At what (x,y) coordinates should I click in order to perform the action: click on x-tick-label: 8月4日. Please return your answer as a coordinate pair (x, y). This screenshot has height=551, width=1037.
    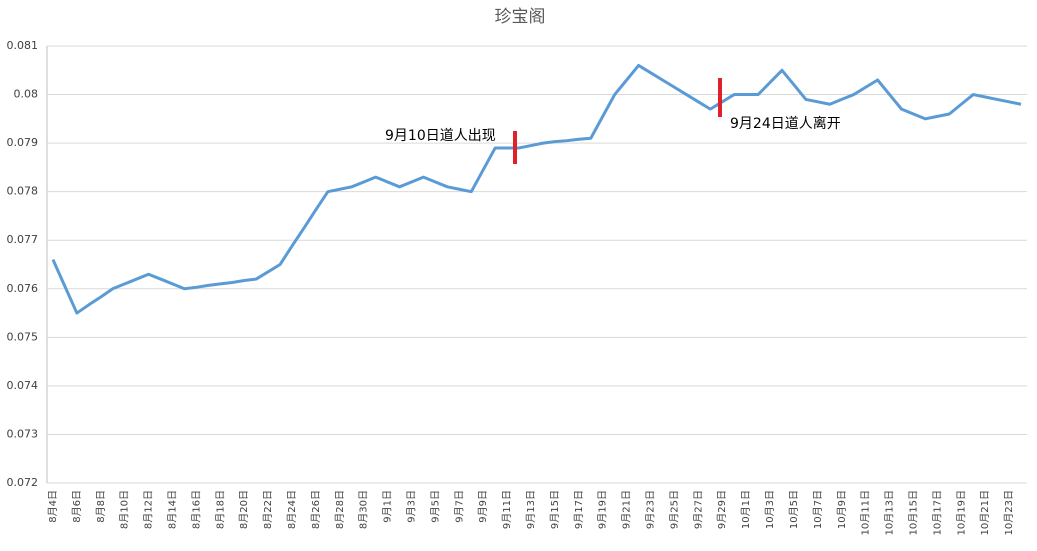
    Looking at the image, I should click on (53, 506).